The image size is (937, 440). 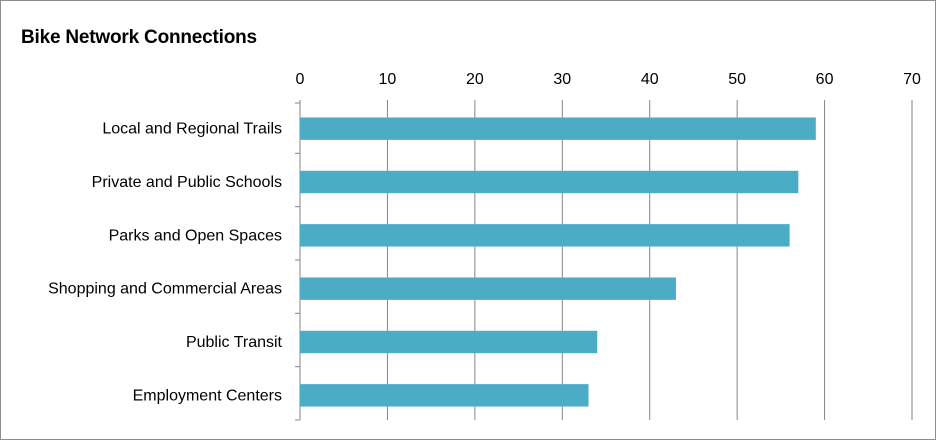 I want to click on category-label: Local and Regional Trails, so click(x=192, y=129).